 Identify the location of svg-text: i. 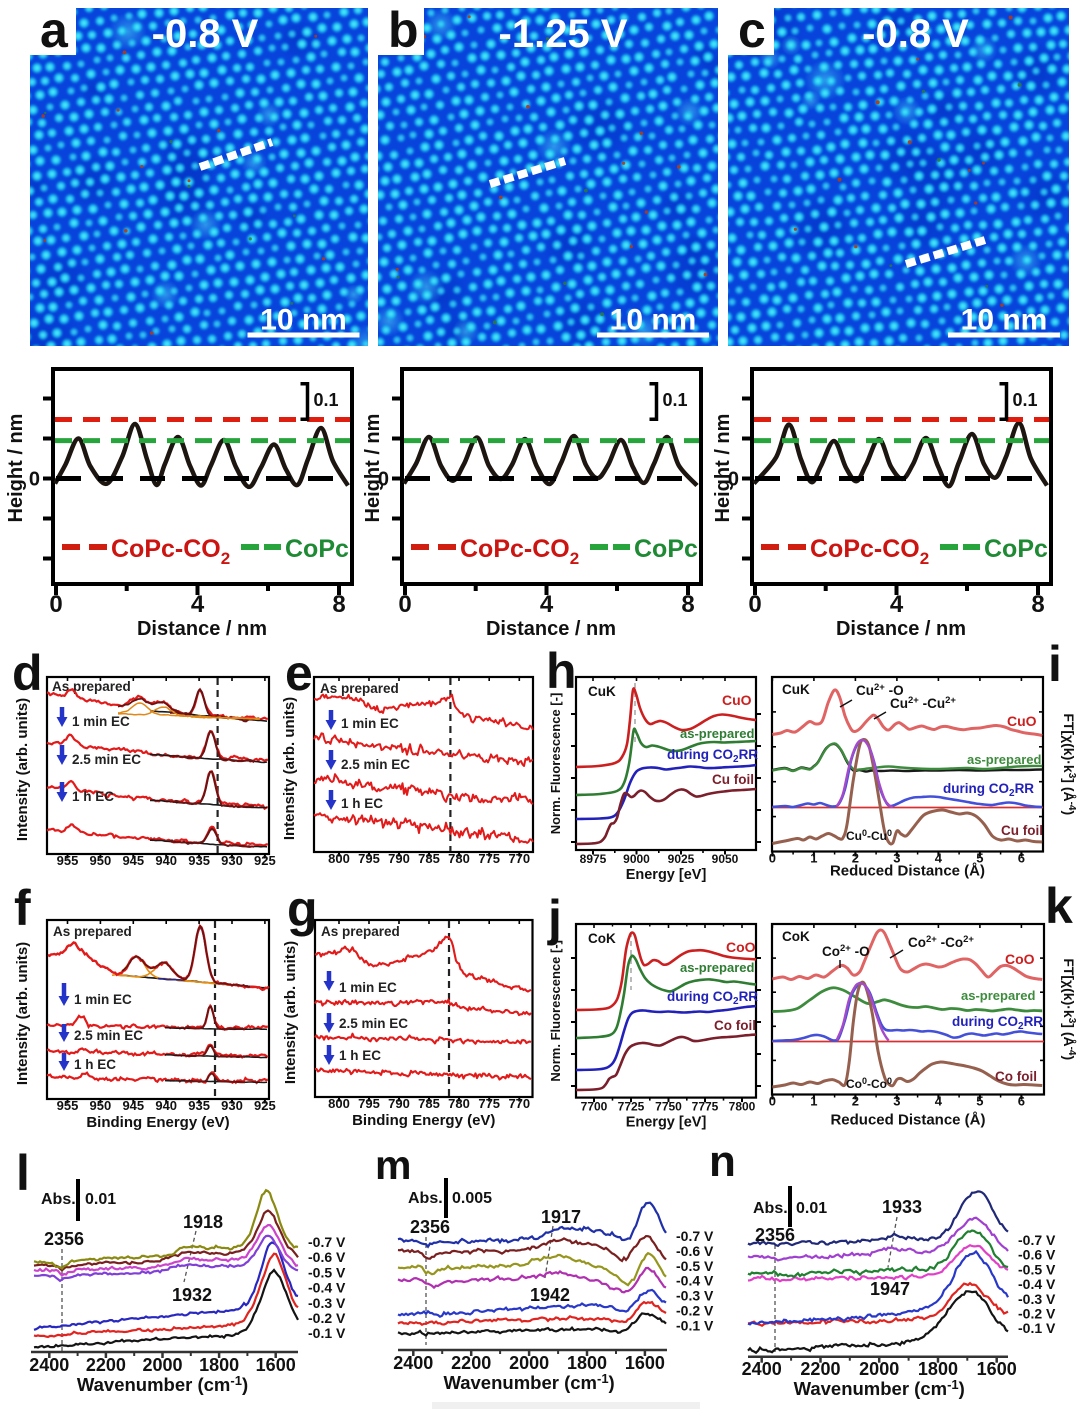
(1055, 664).